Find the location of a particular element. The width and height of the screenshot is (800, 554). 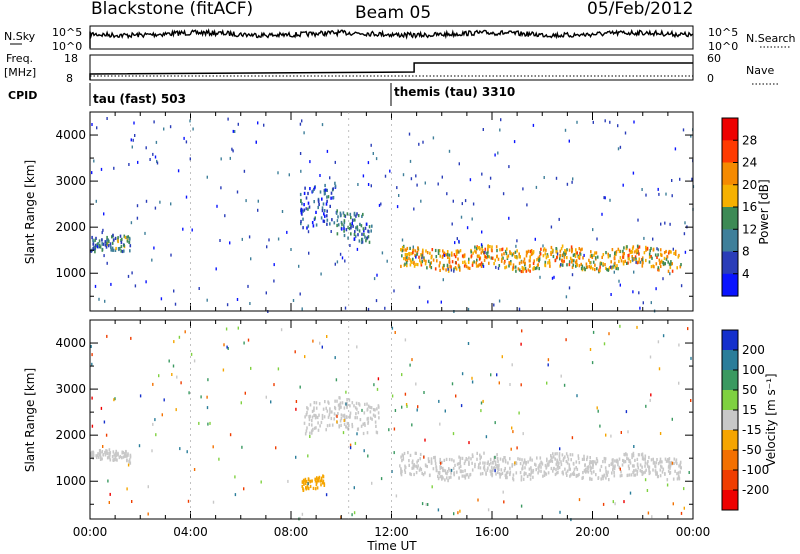

nsky-tick-bottom: 10^0 is located at coordinates (67, 46).